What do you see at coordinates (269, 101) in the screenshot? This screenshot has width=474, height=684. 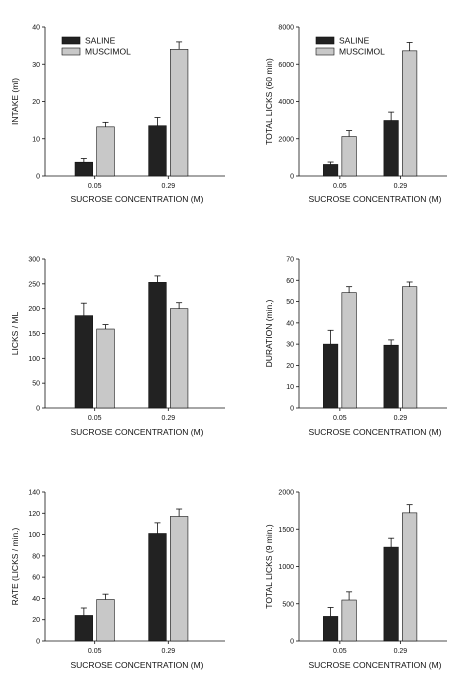 I see `y-axis-title: TOTAL LICKS (60 min)` at bounding box center [269, 101].